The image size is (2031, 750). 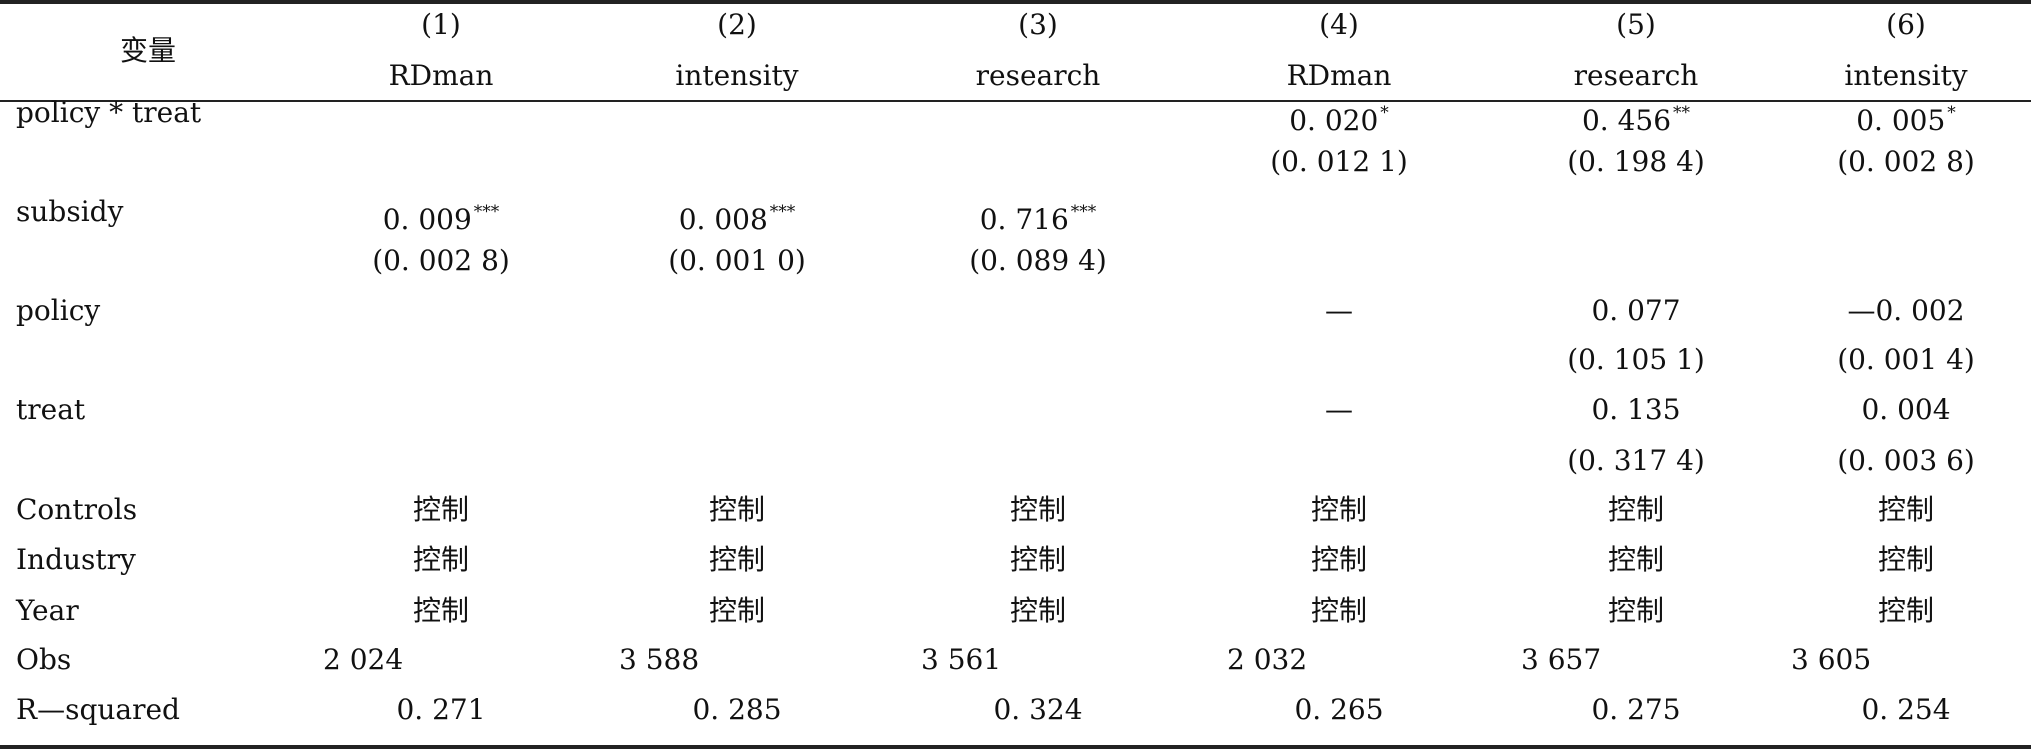 What do you see at coordinates (1024, 219) in the screenshot?
I see `coefficient-value: 0. 716` at bounding box center [1024, 219].